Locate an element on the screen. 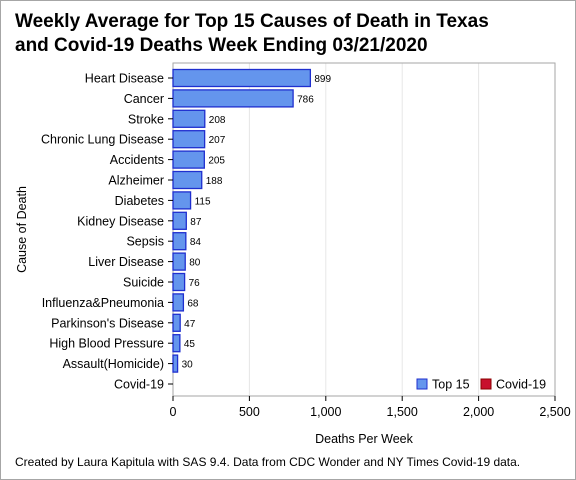  legend: Top 15 Covid-19 is located at coordinates (481, 385).